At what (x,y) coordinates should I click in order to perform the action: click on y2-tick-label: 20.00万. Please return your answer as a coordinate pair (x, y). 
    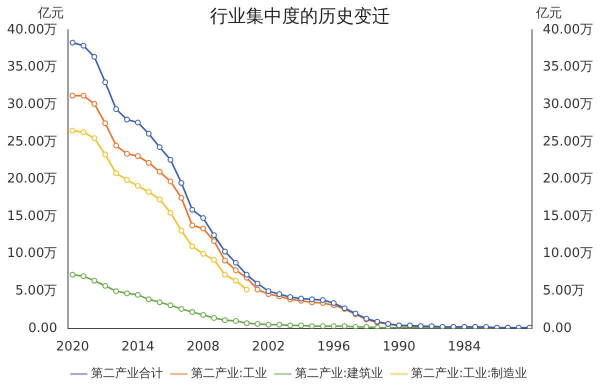
    Looking at the image, I should click on (567, 179).